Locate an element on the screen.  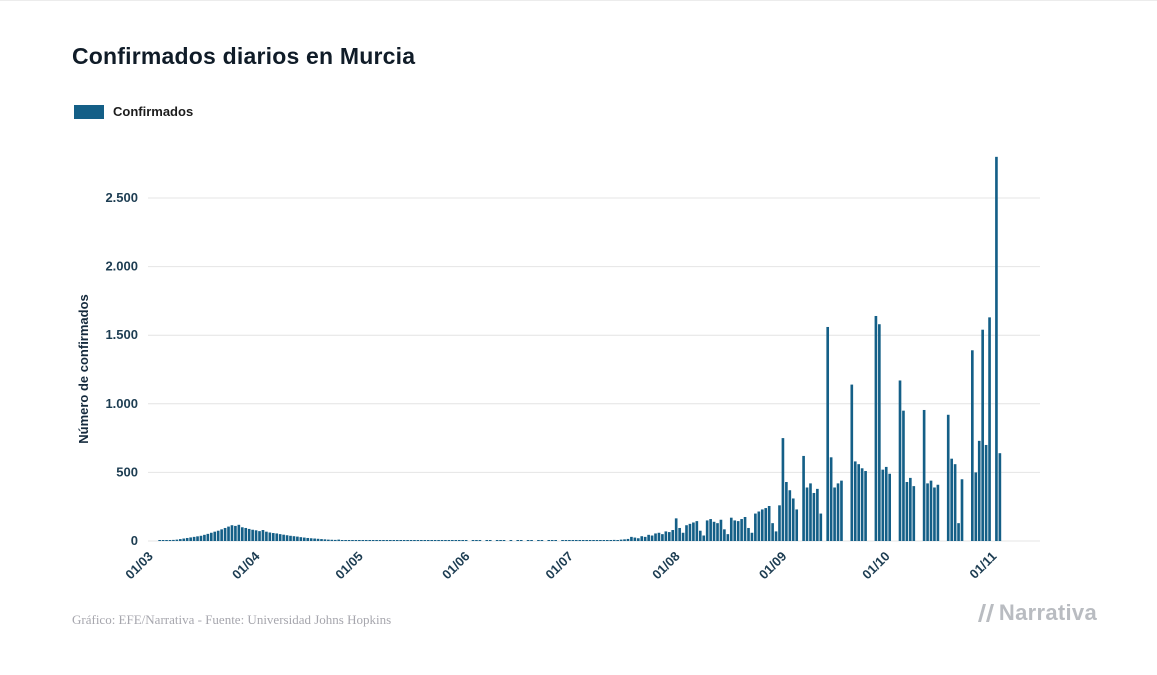
y-tick-label: 1.000 is located at coordinates (121, 403).